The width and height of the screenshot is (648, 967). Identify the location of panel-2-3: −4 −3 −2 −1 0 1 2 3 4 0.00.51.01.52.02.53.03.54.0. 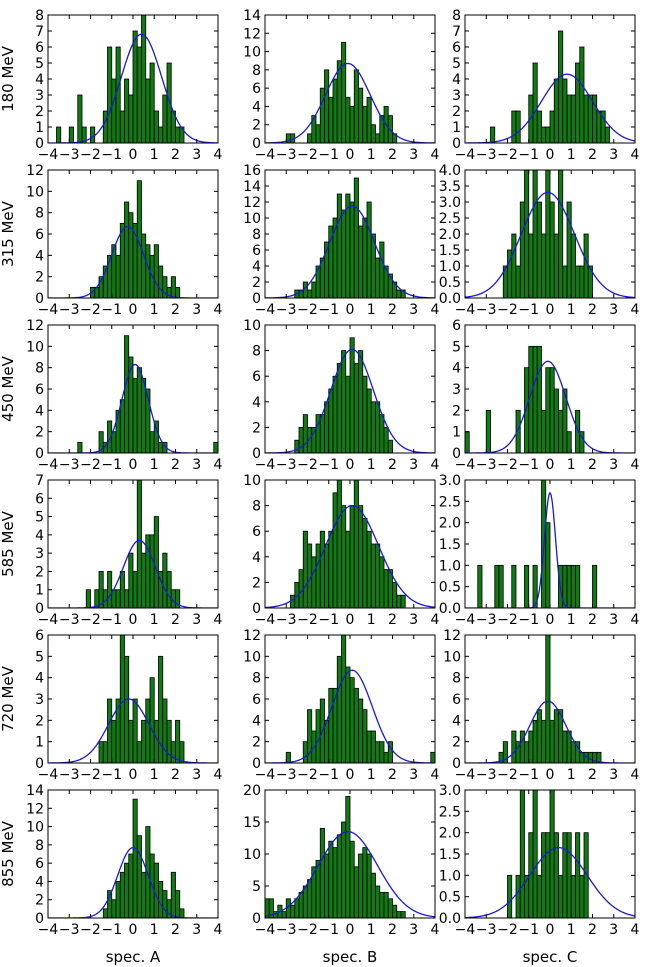
(539, 240).